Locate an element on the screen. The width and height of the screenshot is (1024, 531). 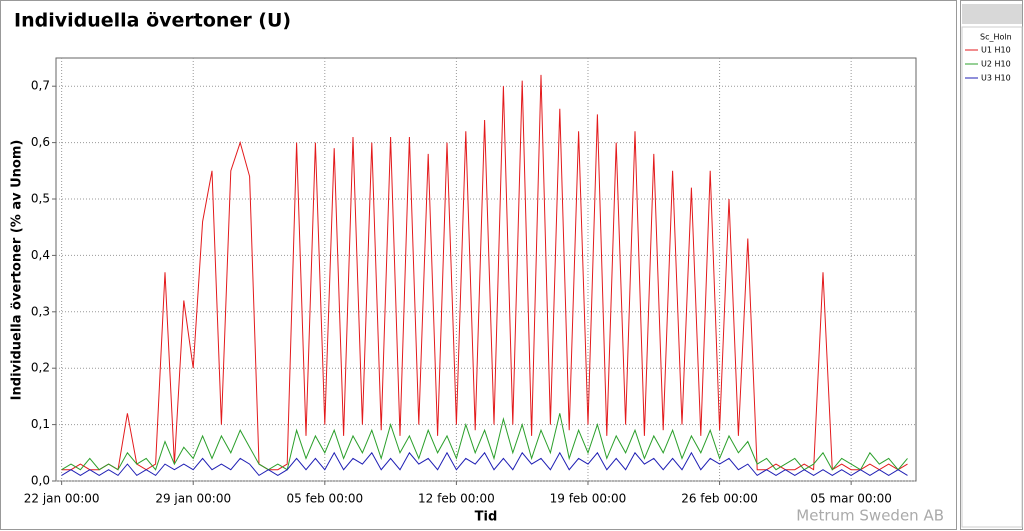
y-tick-label: 0,2 is located at coordinates (40, 368).